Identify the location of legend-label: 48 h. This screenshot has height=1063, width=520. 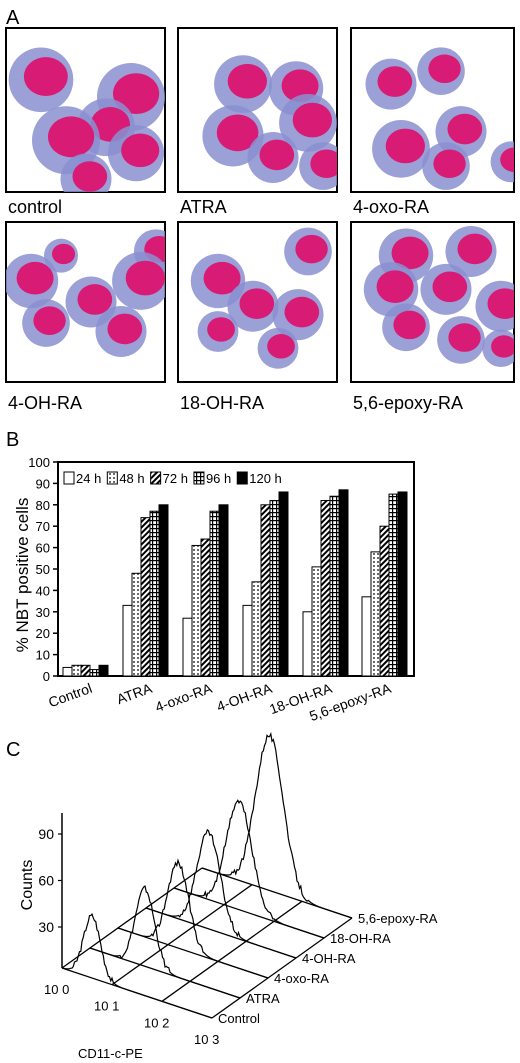
(131, 478).